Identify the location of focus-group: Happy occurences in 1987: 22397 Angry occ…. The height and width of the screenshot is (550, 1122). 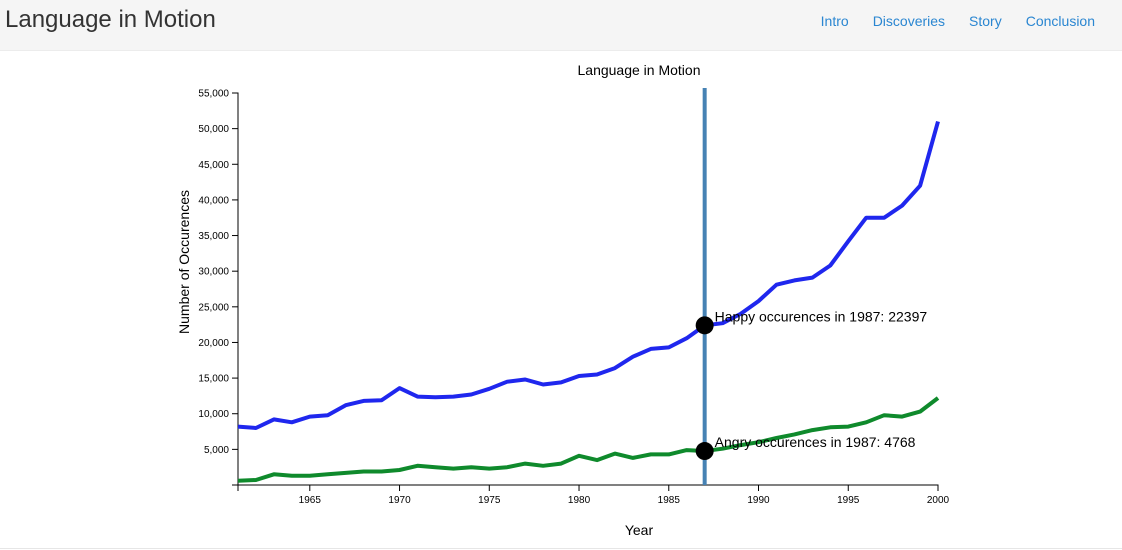
(811, 286).